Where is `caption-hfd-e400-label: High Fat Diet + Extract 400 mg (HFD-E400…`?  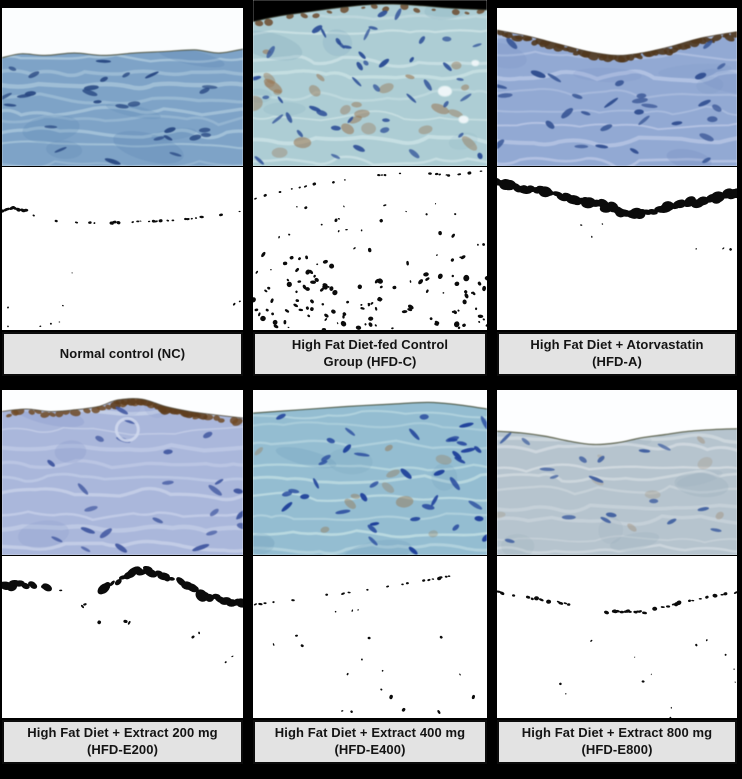
caption-hfd-e400-label: High Fat Diet + Extract 400 mg (HFD-E400… is located at coordinates (370, 741).